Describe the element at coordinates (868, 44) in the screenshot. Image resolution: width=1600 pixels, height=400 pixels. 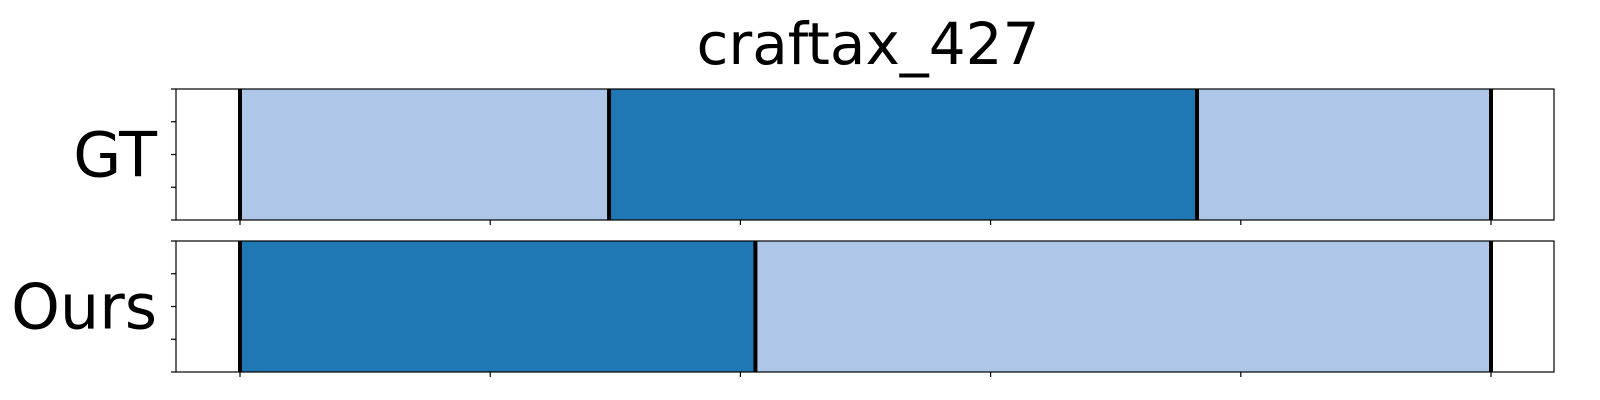
I see `chart-title: craftax_427` at that location.